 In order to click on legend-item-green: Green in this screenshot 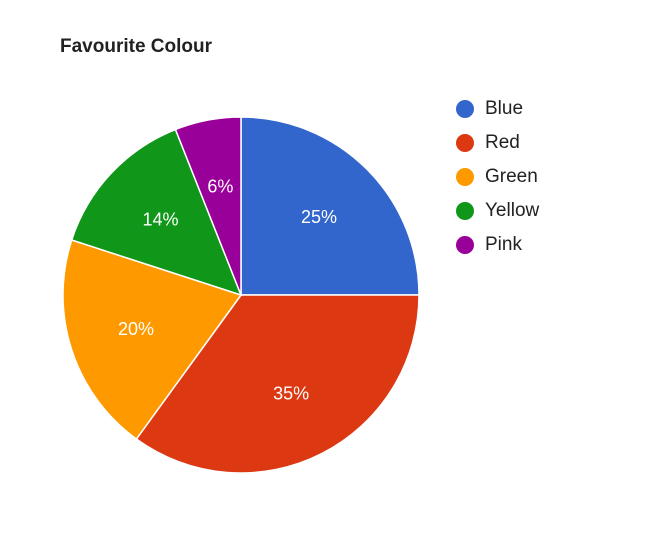, I will do `click(497, 177)`.